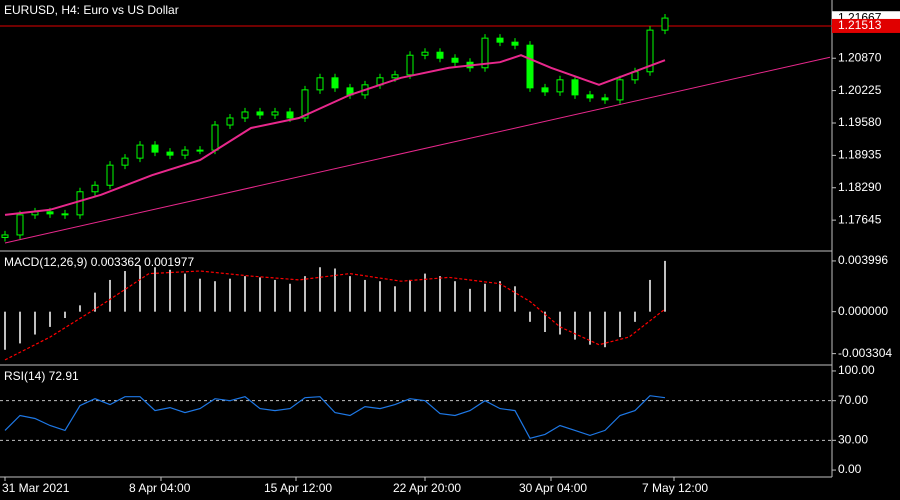  What do you see at coordinates (860, 25) in the screenshot?
I see `ask-price-label: 1.21513` at bounding box center [860, 25].